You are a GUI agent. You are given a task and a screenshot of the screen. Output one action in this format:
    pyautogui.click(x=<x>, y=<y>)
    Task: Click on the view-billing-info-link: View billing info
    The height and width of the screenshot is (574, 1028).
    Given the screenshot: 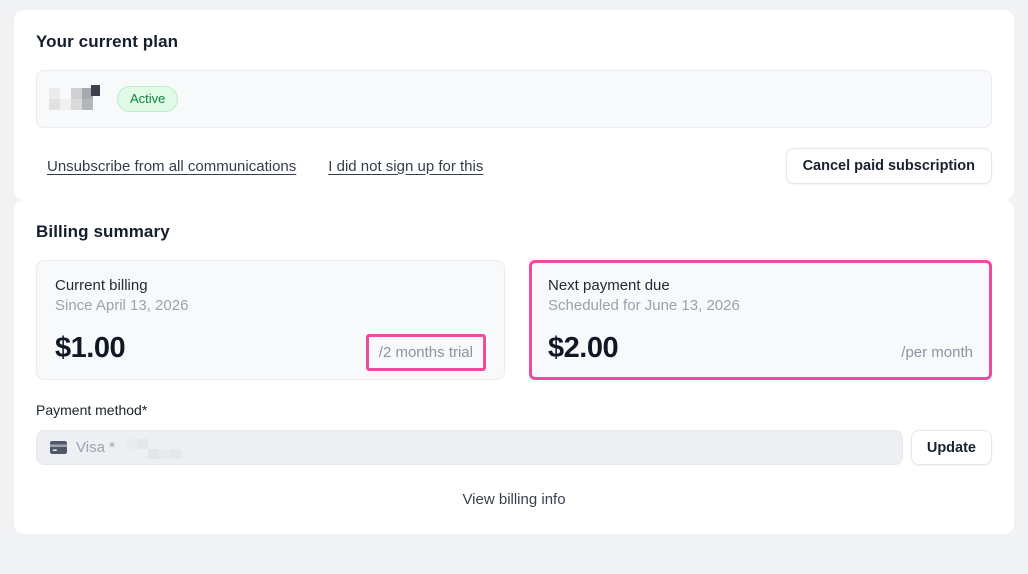 What is the action you would take?
    pyautogui.click(x=514, y=499)
    